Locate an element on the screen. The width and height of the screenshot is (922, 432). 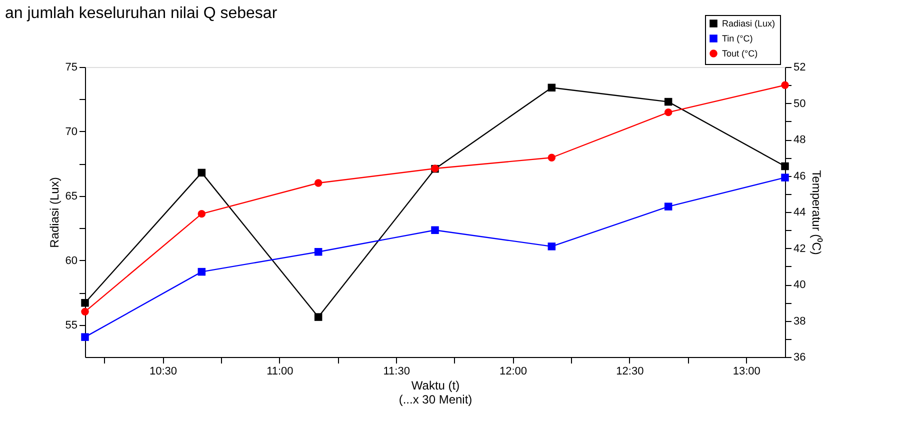
x-tick-label: 11:00 is located at coordinates (280, 372).